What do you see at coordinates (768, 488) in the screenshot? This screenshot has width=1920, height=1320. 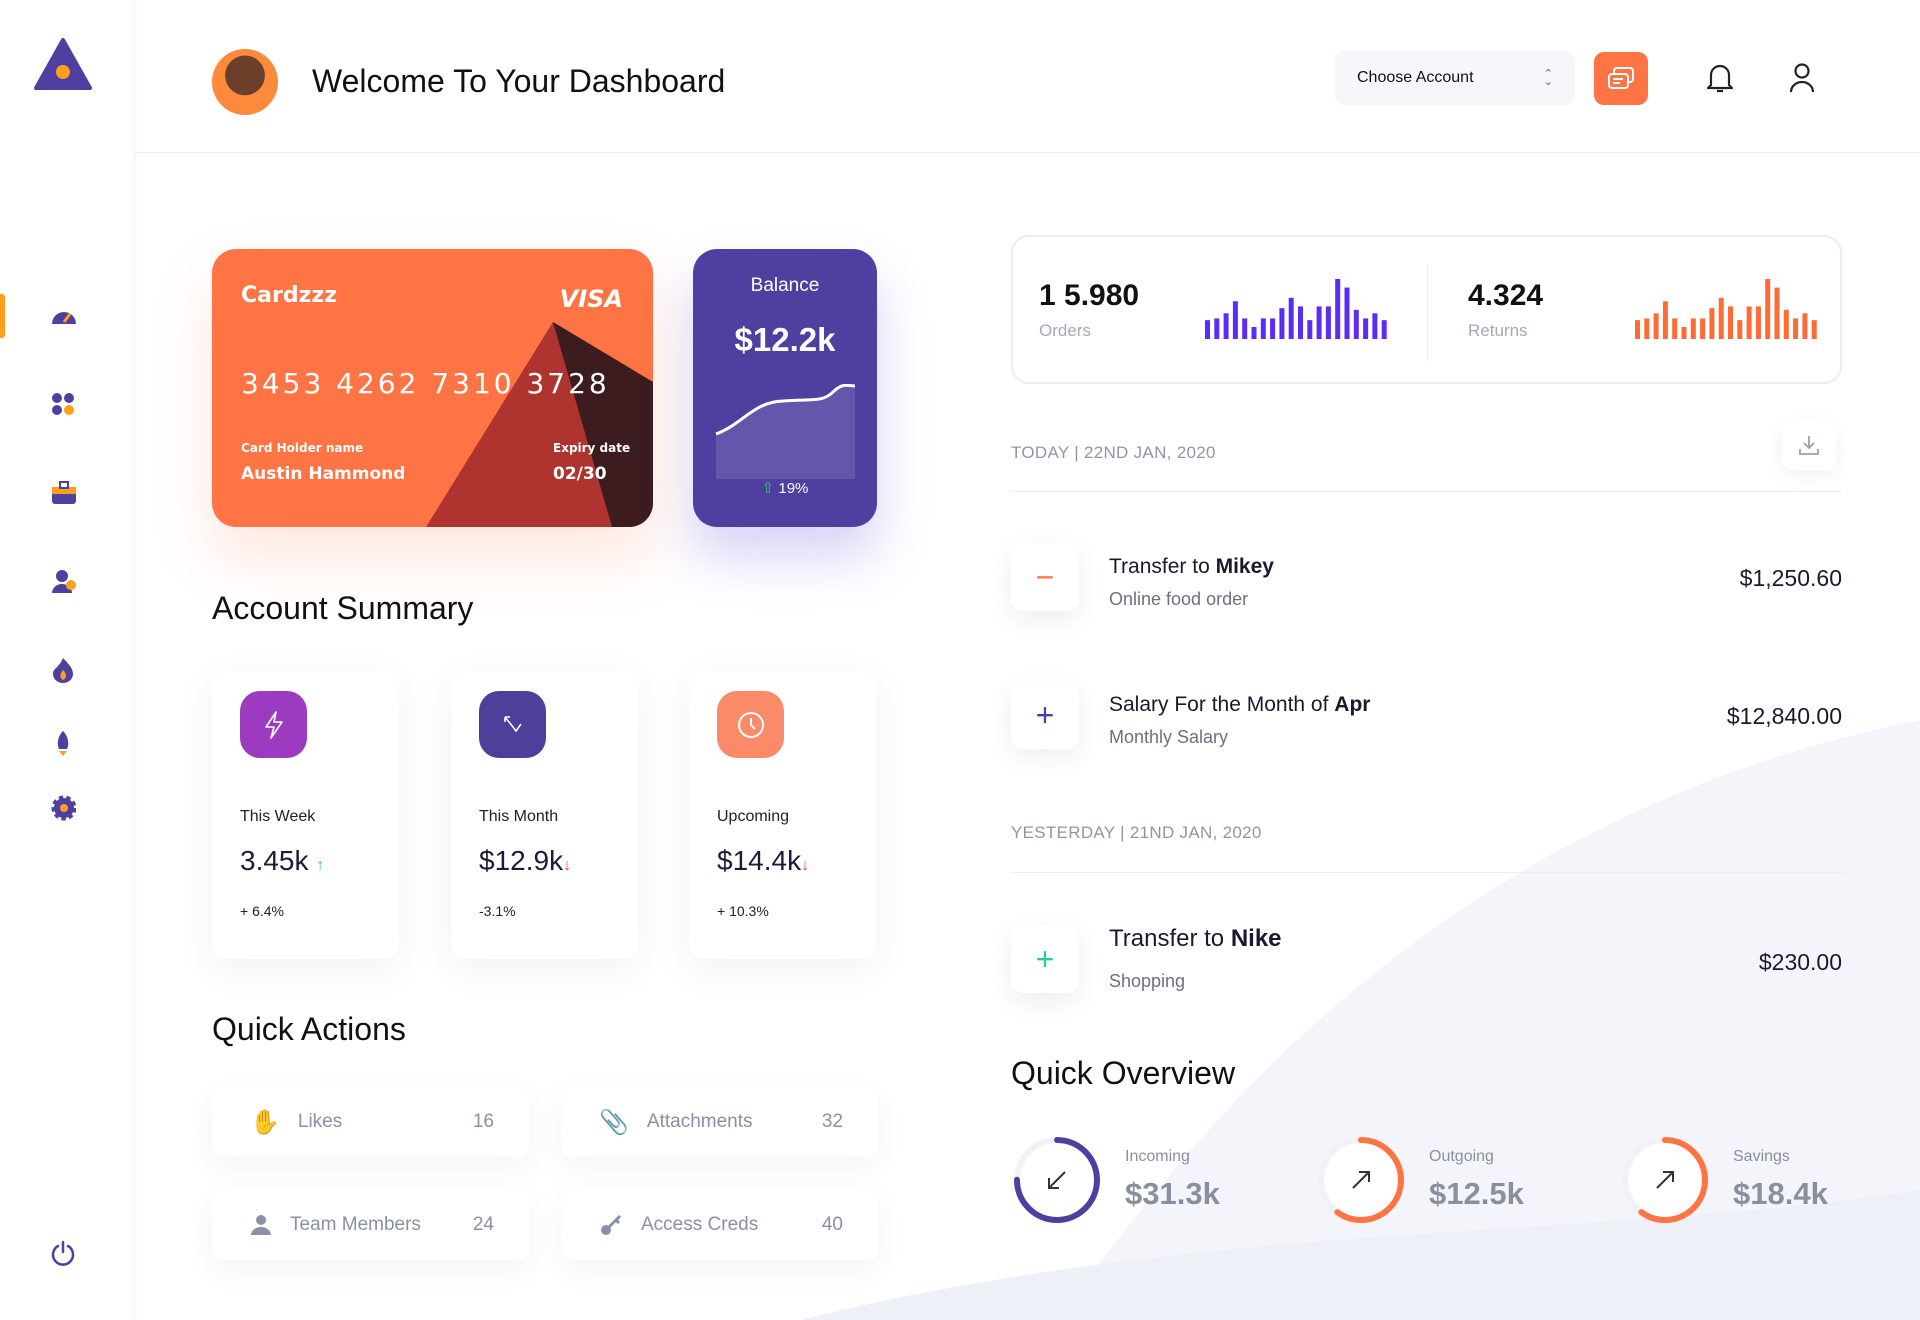 I see `arrow-up-icon: ⇧` at bounding box center [768, 488].